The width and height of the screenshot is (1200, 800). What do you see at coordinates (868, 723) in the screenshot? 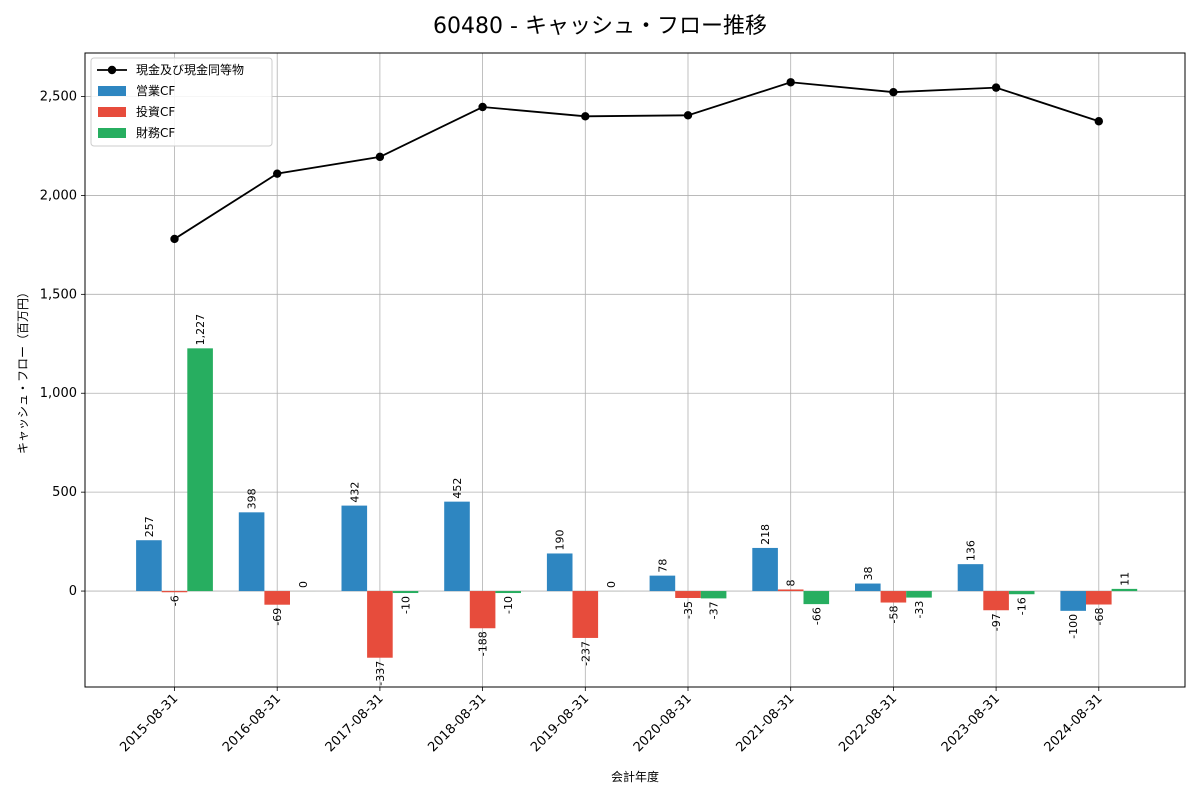
I see `x-tick-label: 2022-08-31` at bounding box center [868, 723].